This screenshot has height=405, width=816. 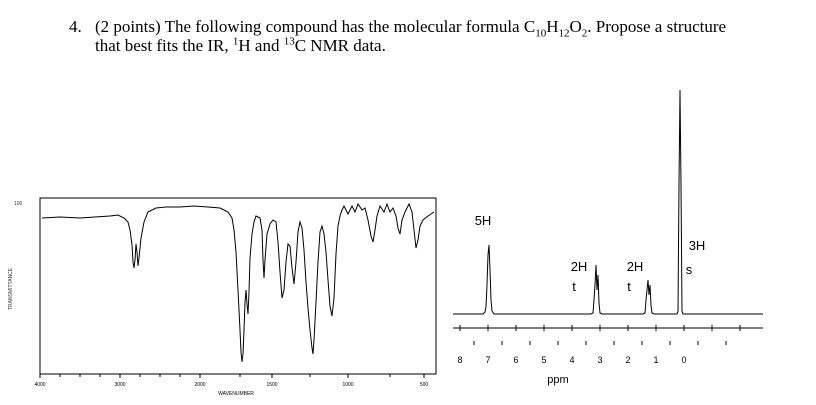 What do you see at coordinates (459, 360) in the screenshot?
I see `nmr-x-tick-8: 8` at bounding box center [459, 360].